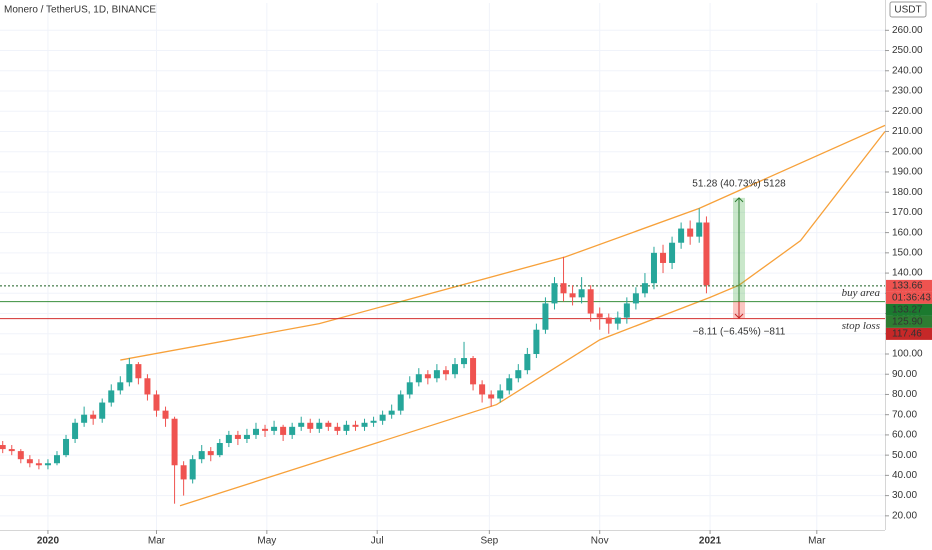 The image size is (932, 550). Describe the element at coordinates (739, 332) in the screenshot. I see `stop-label: −8.11 (−6.45%) −811` at that location.